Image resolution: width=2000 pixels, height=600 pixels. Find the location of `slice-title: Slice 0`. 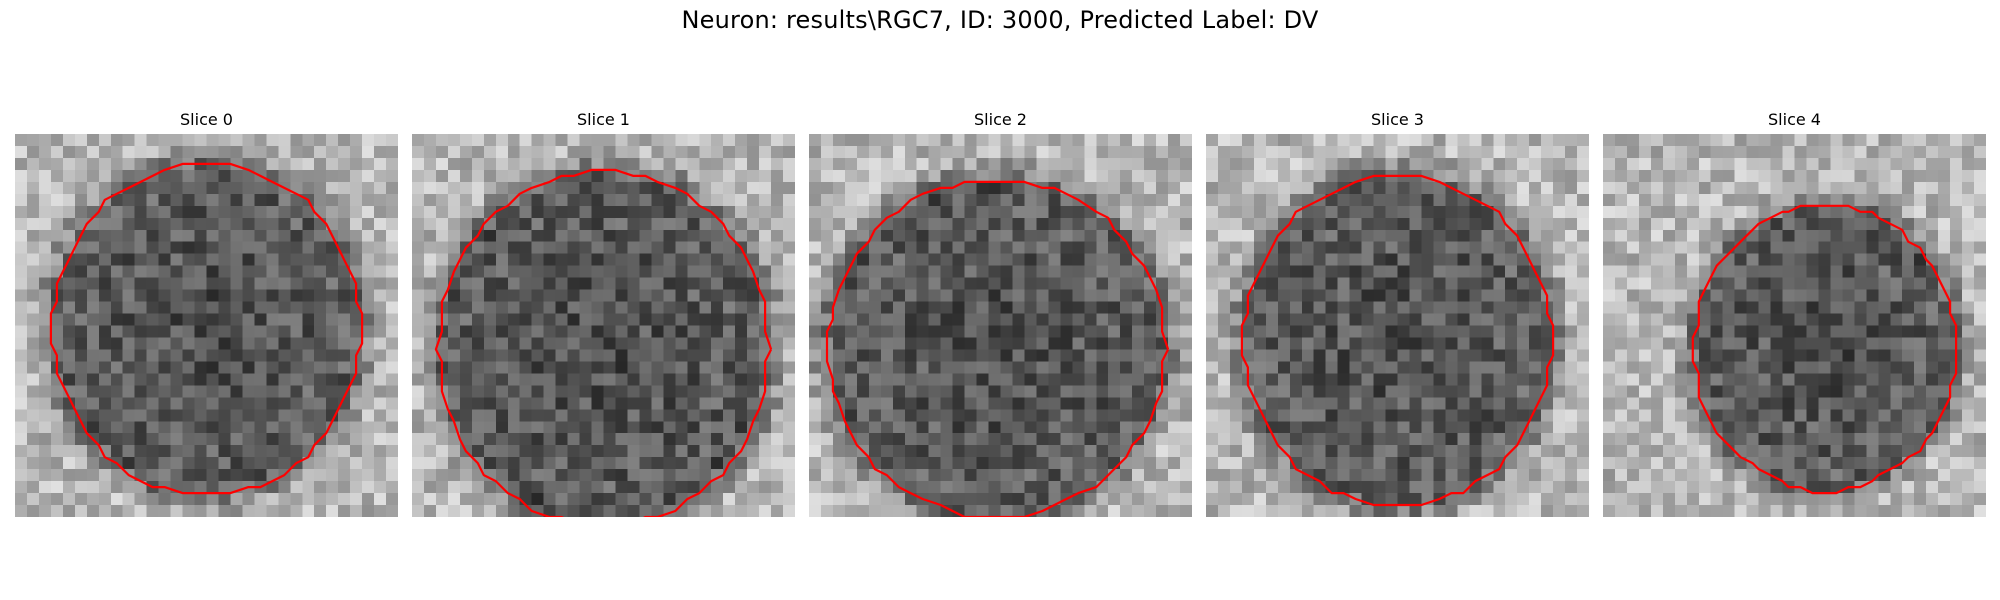

slice-title: Slice 0 is located at coordinates (206, 119).